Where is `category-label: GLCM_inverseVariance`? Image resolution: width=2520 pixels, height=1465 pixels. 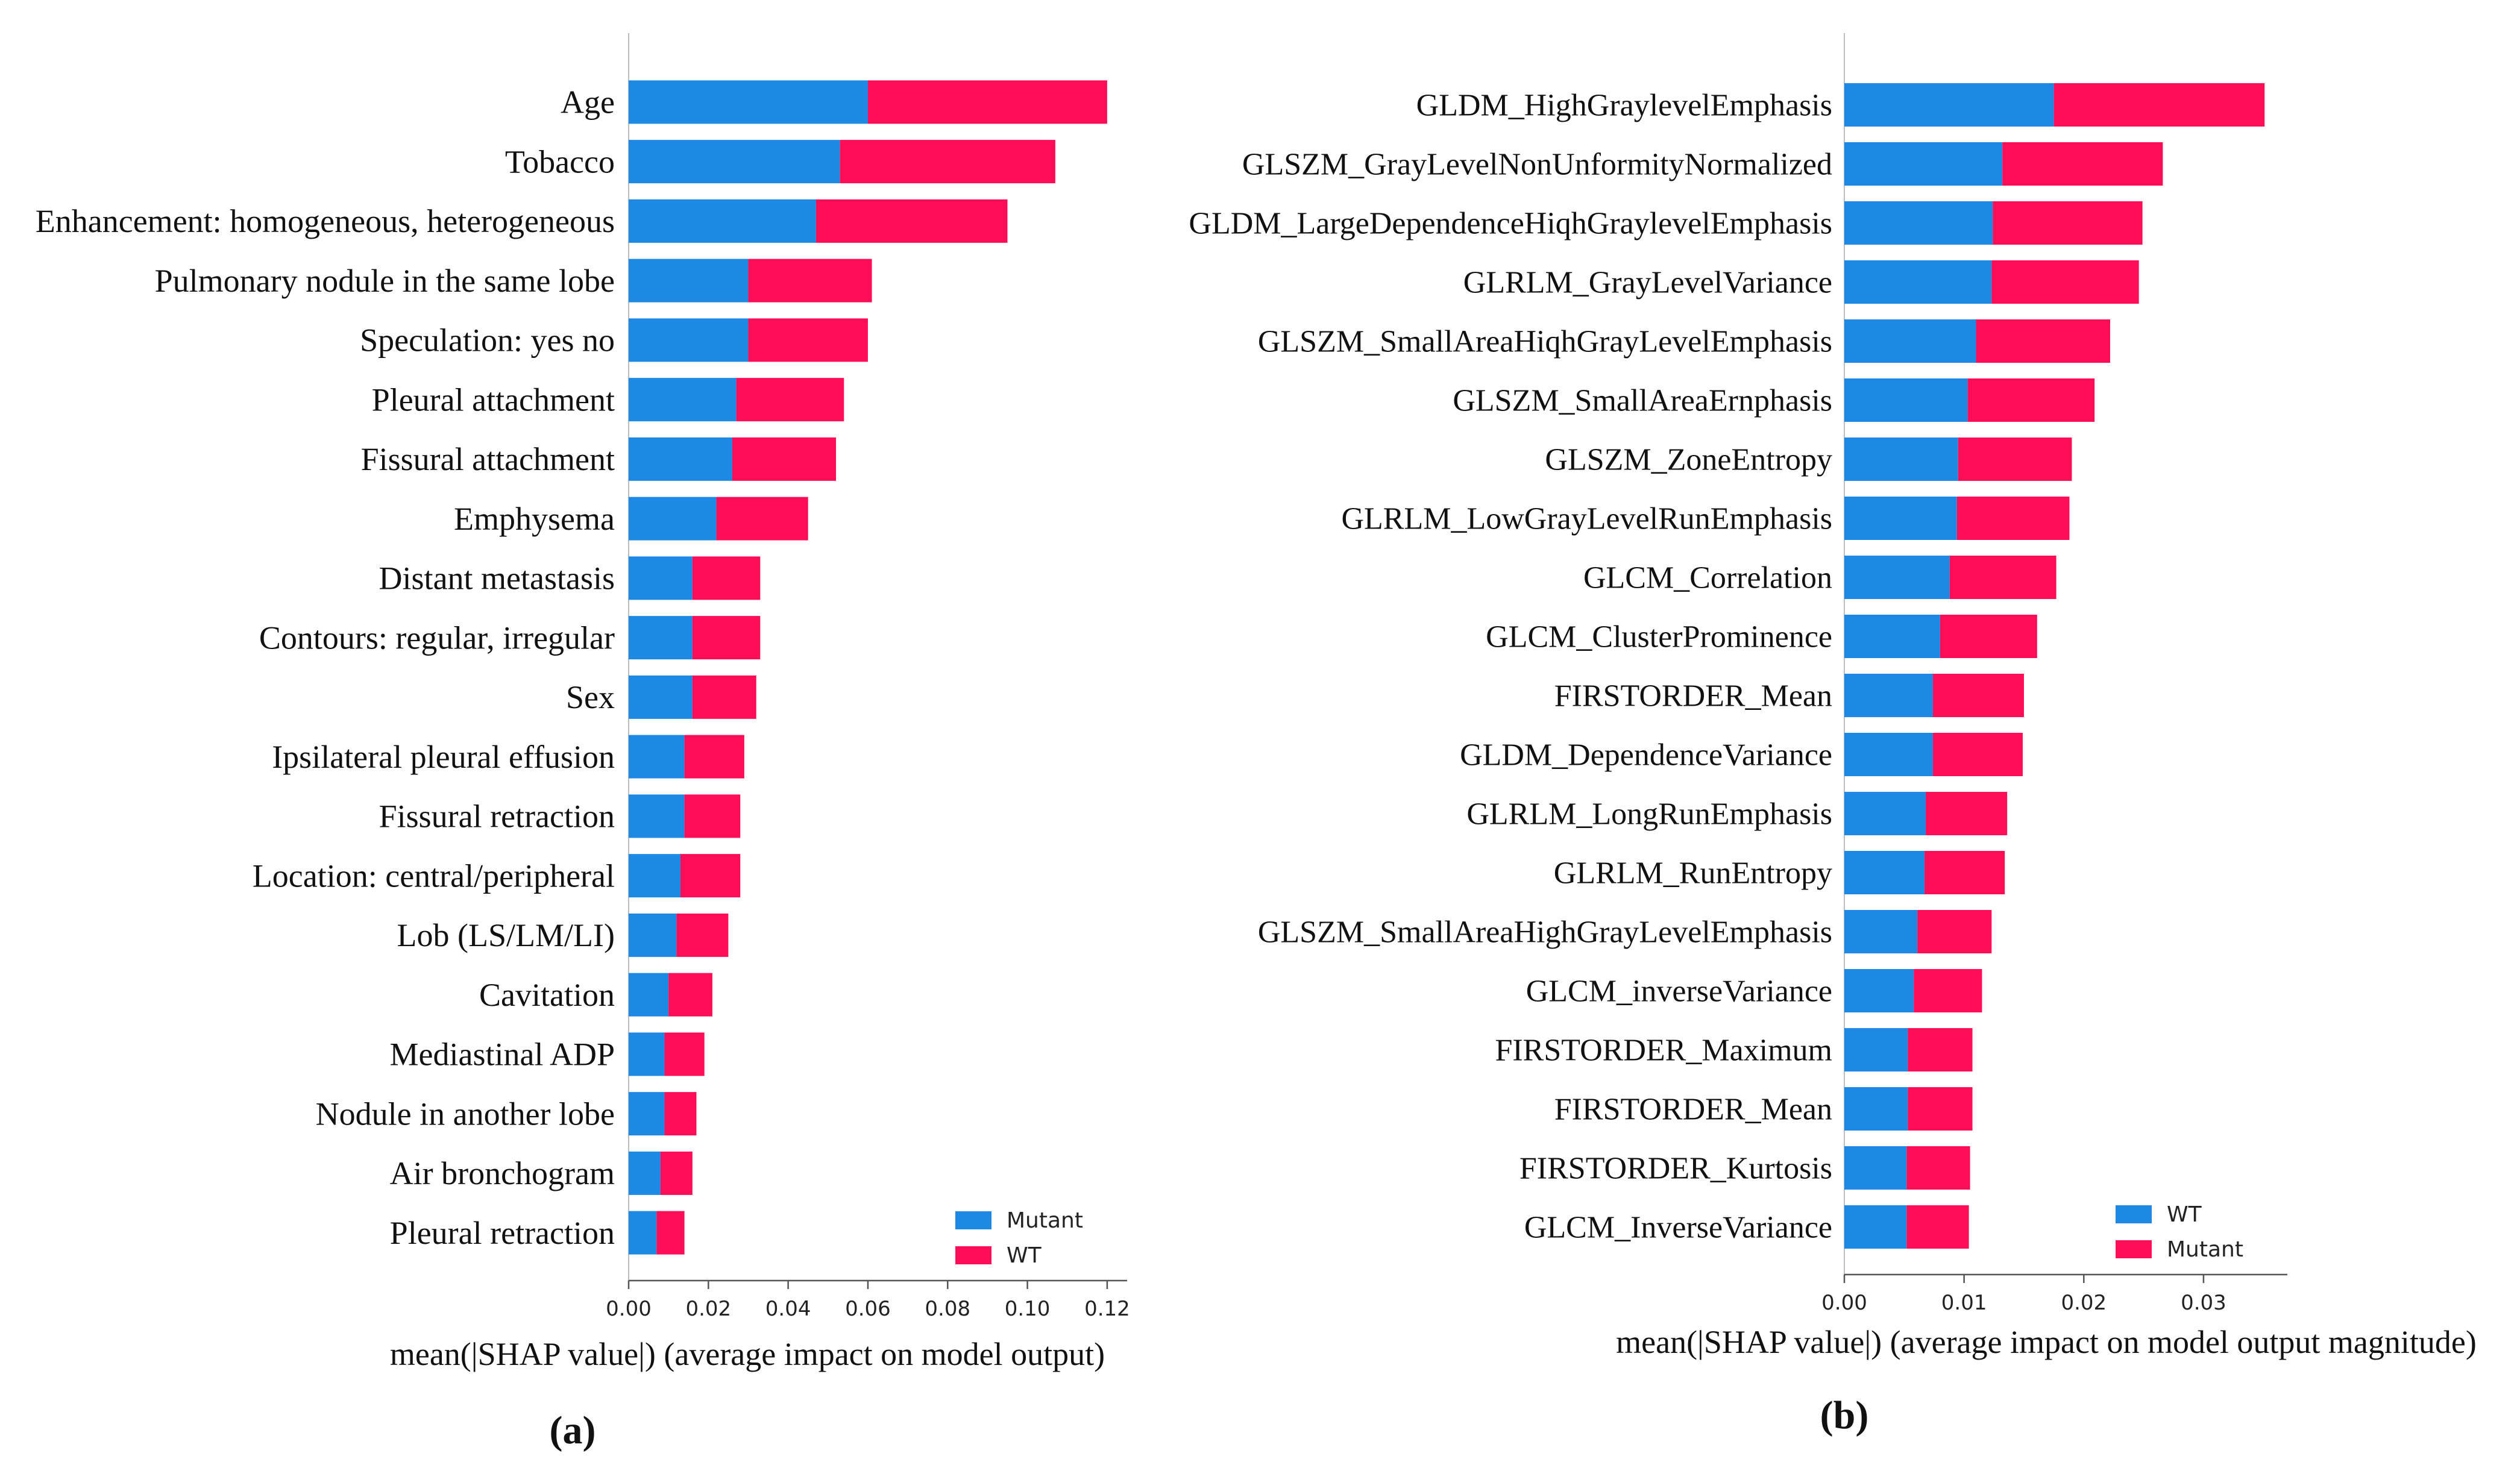 category-label: GLCM_inverseVariance is located at coordinates (1679, 991).